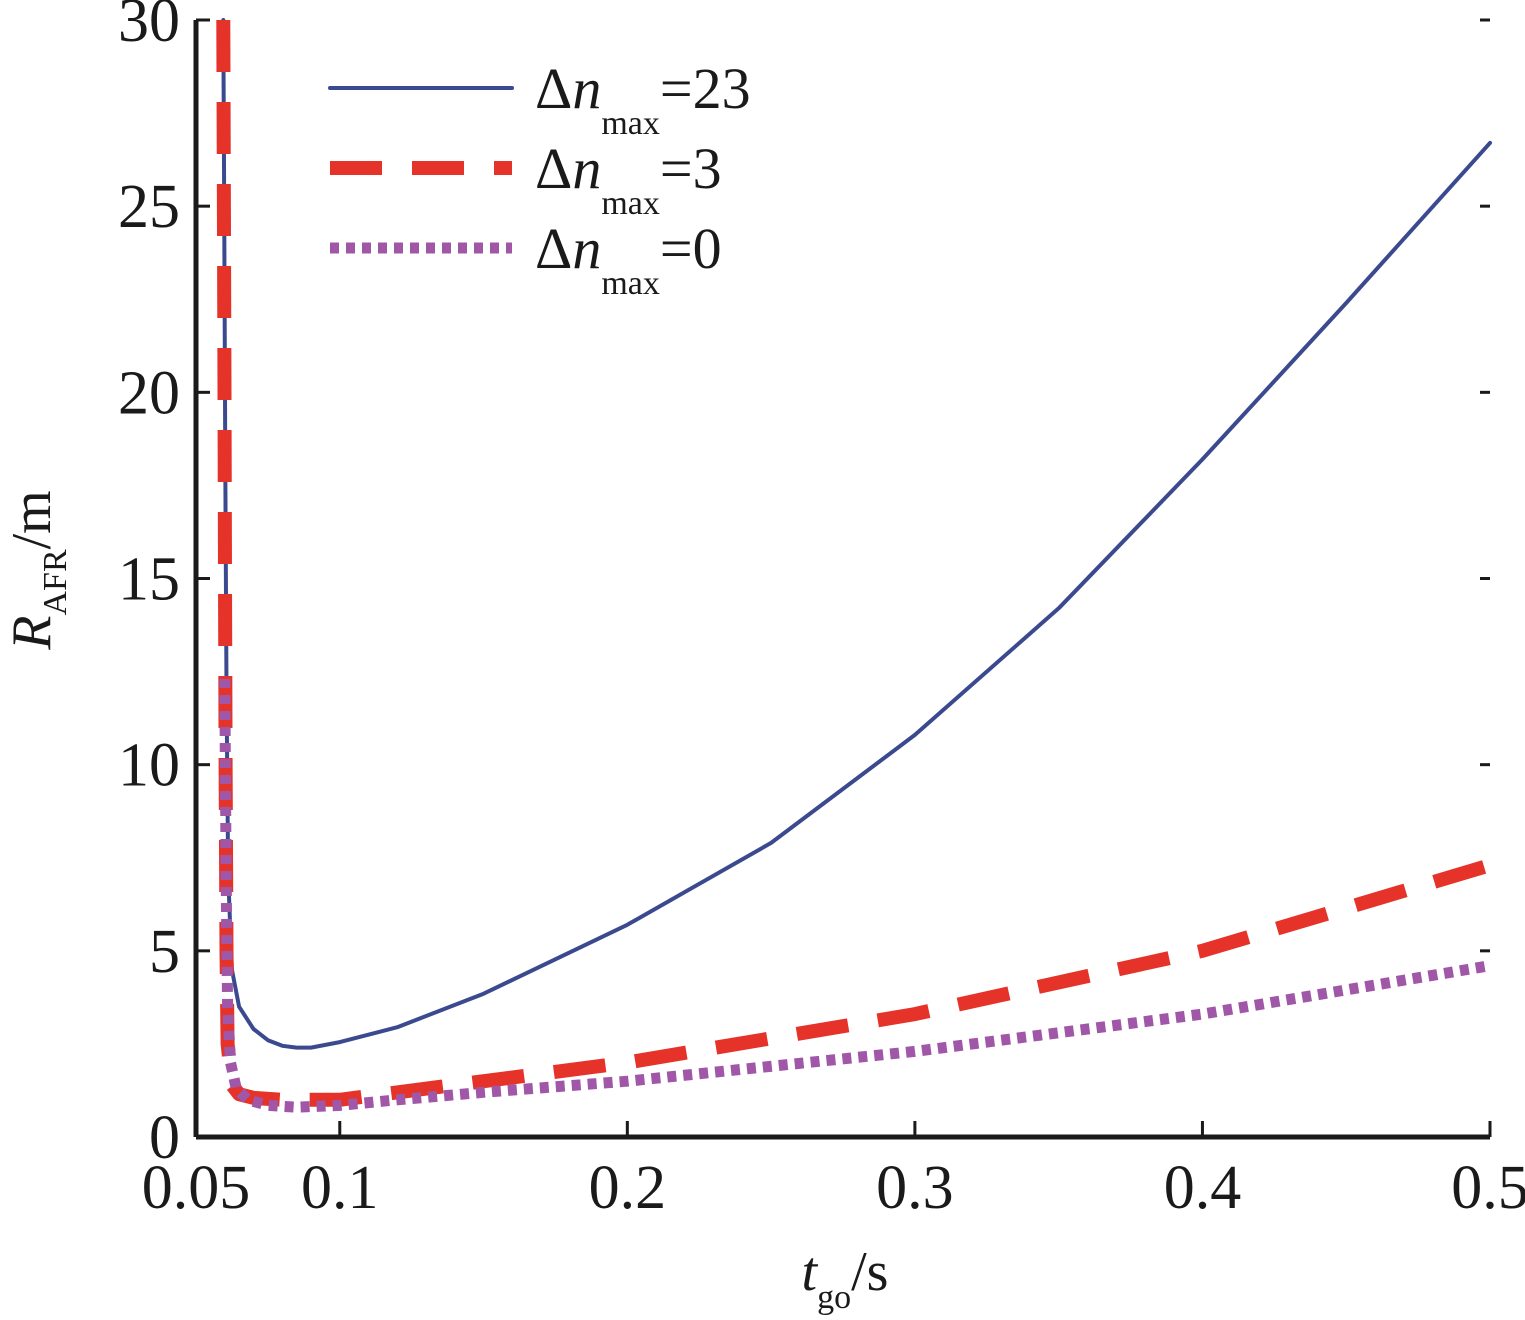 The height and width of the screenshot is (1320, 1525). What do you see at coordinates (628, 179) in the screenshot?
I see `legend-entry-1: Δnmax=3` at bounding box center [628, 179].